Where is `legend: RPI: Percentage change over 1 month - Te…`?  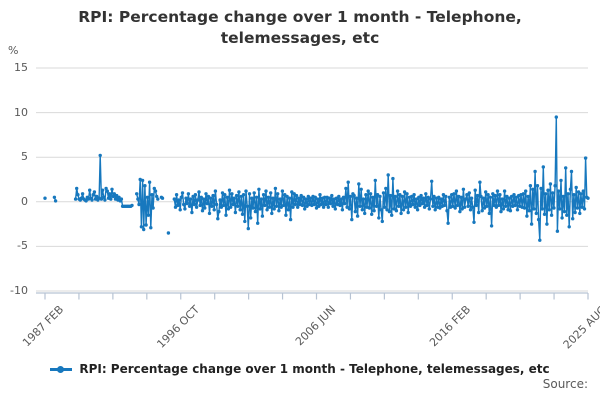 legend: RPI: Percentage change over 1 month - Te… is located at coordinates (300, 369).